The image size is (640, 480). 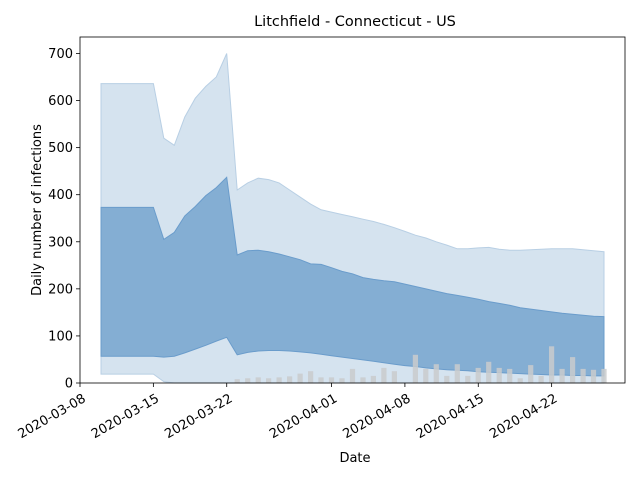 What do you see at coordinates (60, 195) in the screenshot?
I see `y-tick-label: 400` at bounding box center [60, 195].